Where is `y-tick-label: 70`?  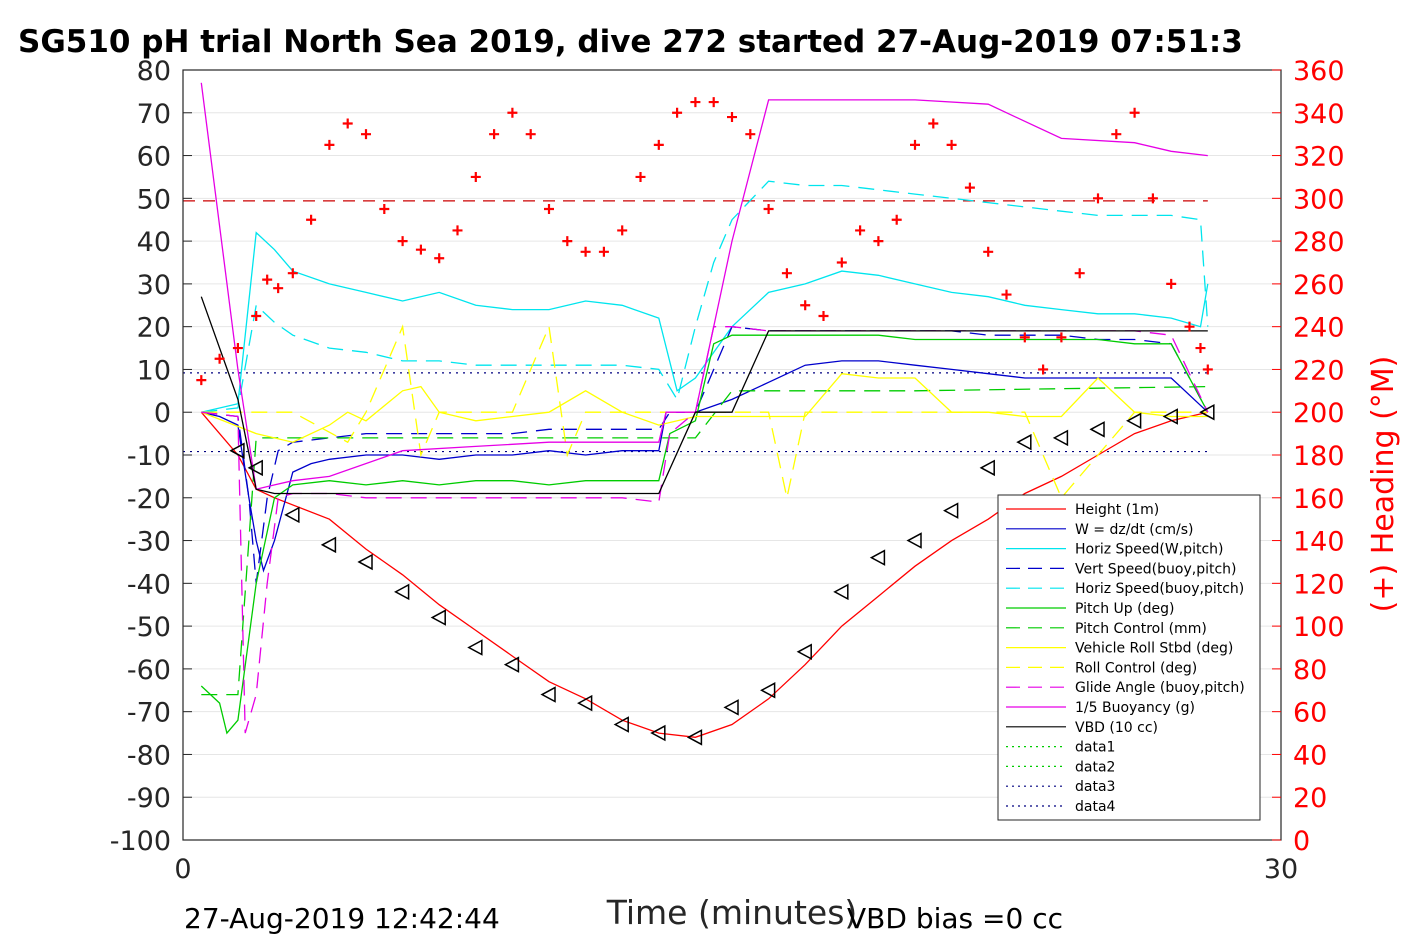 y-tick-label: 70 is located at coordinates (154, 114).